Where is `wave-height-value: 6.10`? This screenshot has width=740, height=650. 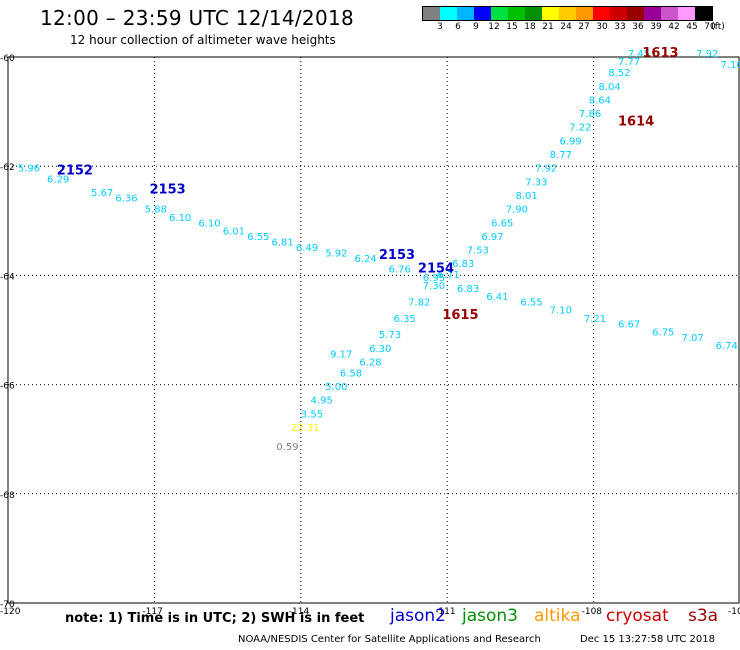
wave-height-value: 6.10 is located at coordinates (180, 218).